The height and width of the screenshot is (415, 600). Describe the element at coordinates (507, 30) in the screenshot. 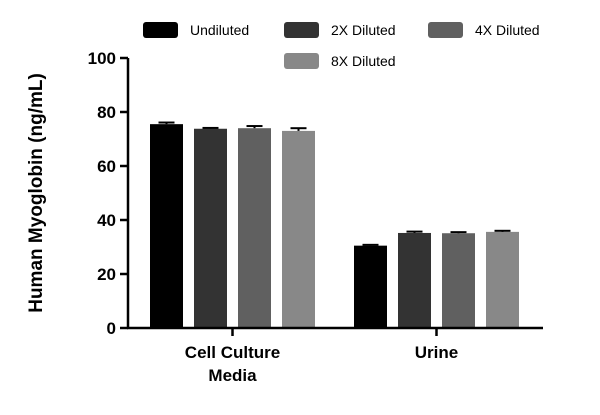

I see `legend-label: 4X Diluted` at that location.